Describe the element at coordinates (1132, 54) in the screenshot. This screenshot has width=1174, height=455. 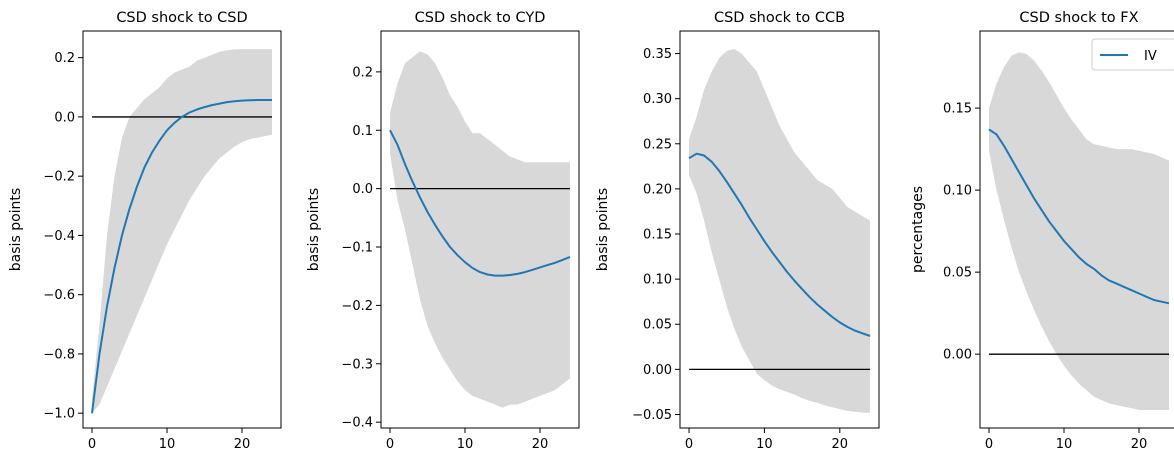
I see `legend-box` at that location.